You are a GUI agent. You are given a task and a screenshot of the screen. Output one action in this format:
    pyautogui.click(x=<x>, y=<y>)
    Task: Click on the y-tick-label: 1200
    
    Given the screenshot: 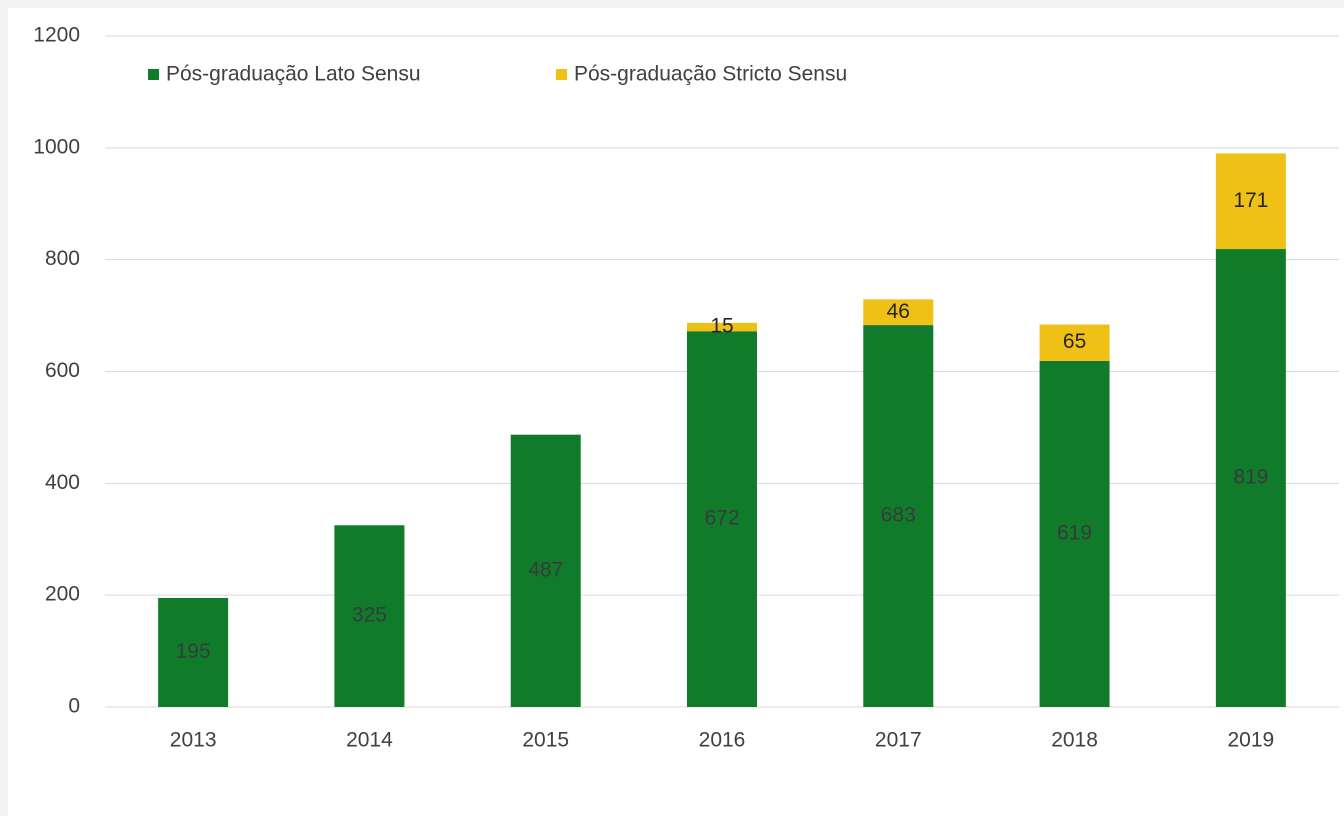 What is the action you would take?
    pyautogui.click(x=56, y=35)
    